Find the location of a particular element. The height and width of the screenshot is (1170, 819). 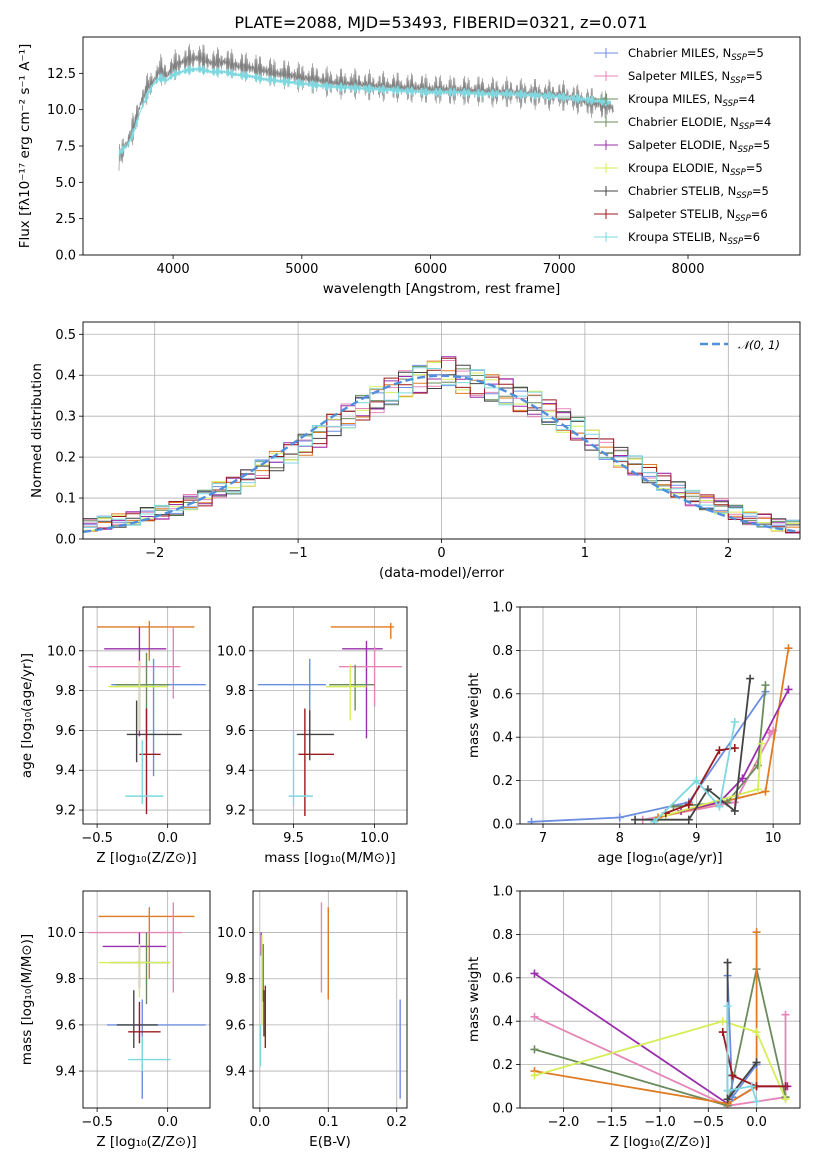

x-tick-label: 8 is located at coordinates (620, 838).